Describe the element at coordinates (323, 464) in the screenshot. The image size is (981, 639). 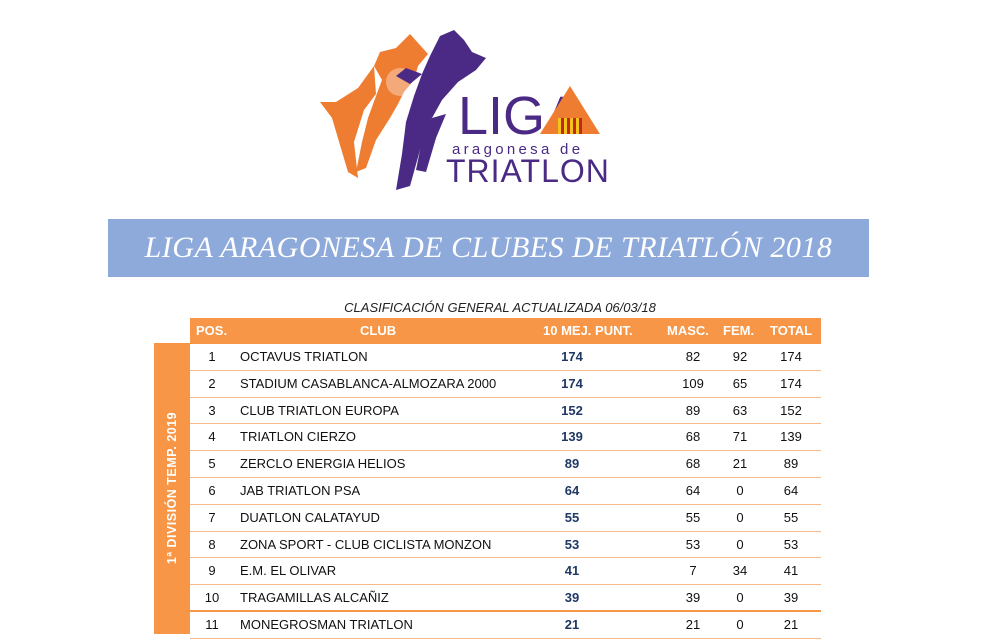
I see `cell-club: ZERCLO ENERGIA HELIOS` at that location.